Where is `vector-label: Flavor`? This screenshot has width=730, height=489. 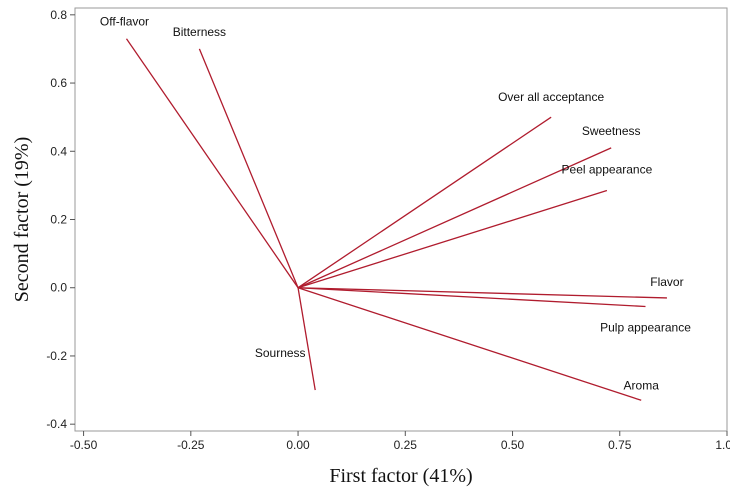
vector-label: Flavor is located at coordinates (666, 282).